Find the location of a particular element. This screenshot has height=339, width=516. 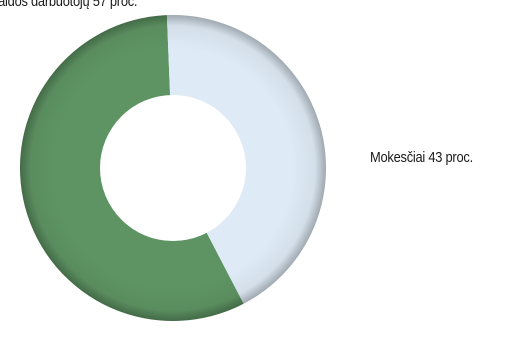

slice-label: Mokesčiai 43 proc. is located at coordinates (421, 157).